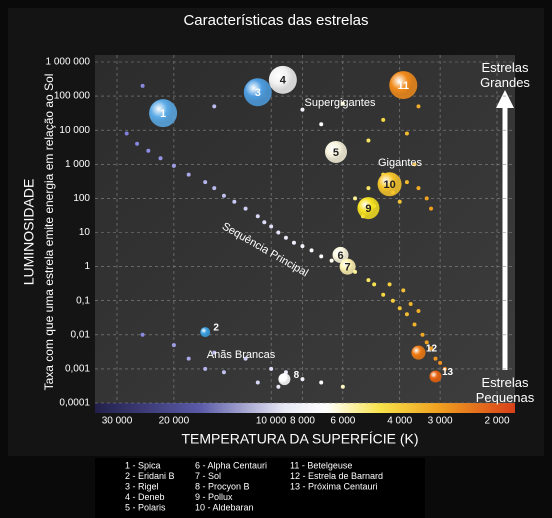 This screenshot has width=552, height=518. Describe the element at coordinates (77, 164) in the screenshot. I see `y-tick-label: 1 000` at that location.